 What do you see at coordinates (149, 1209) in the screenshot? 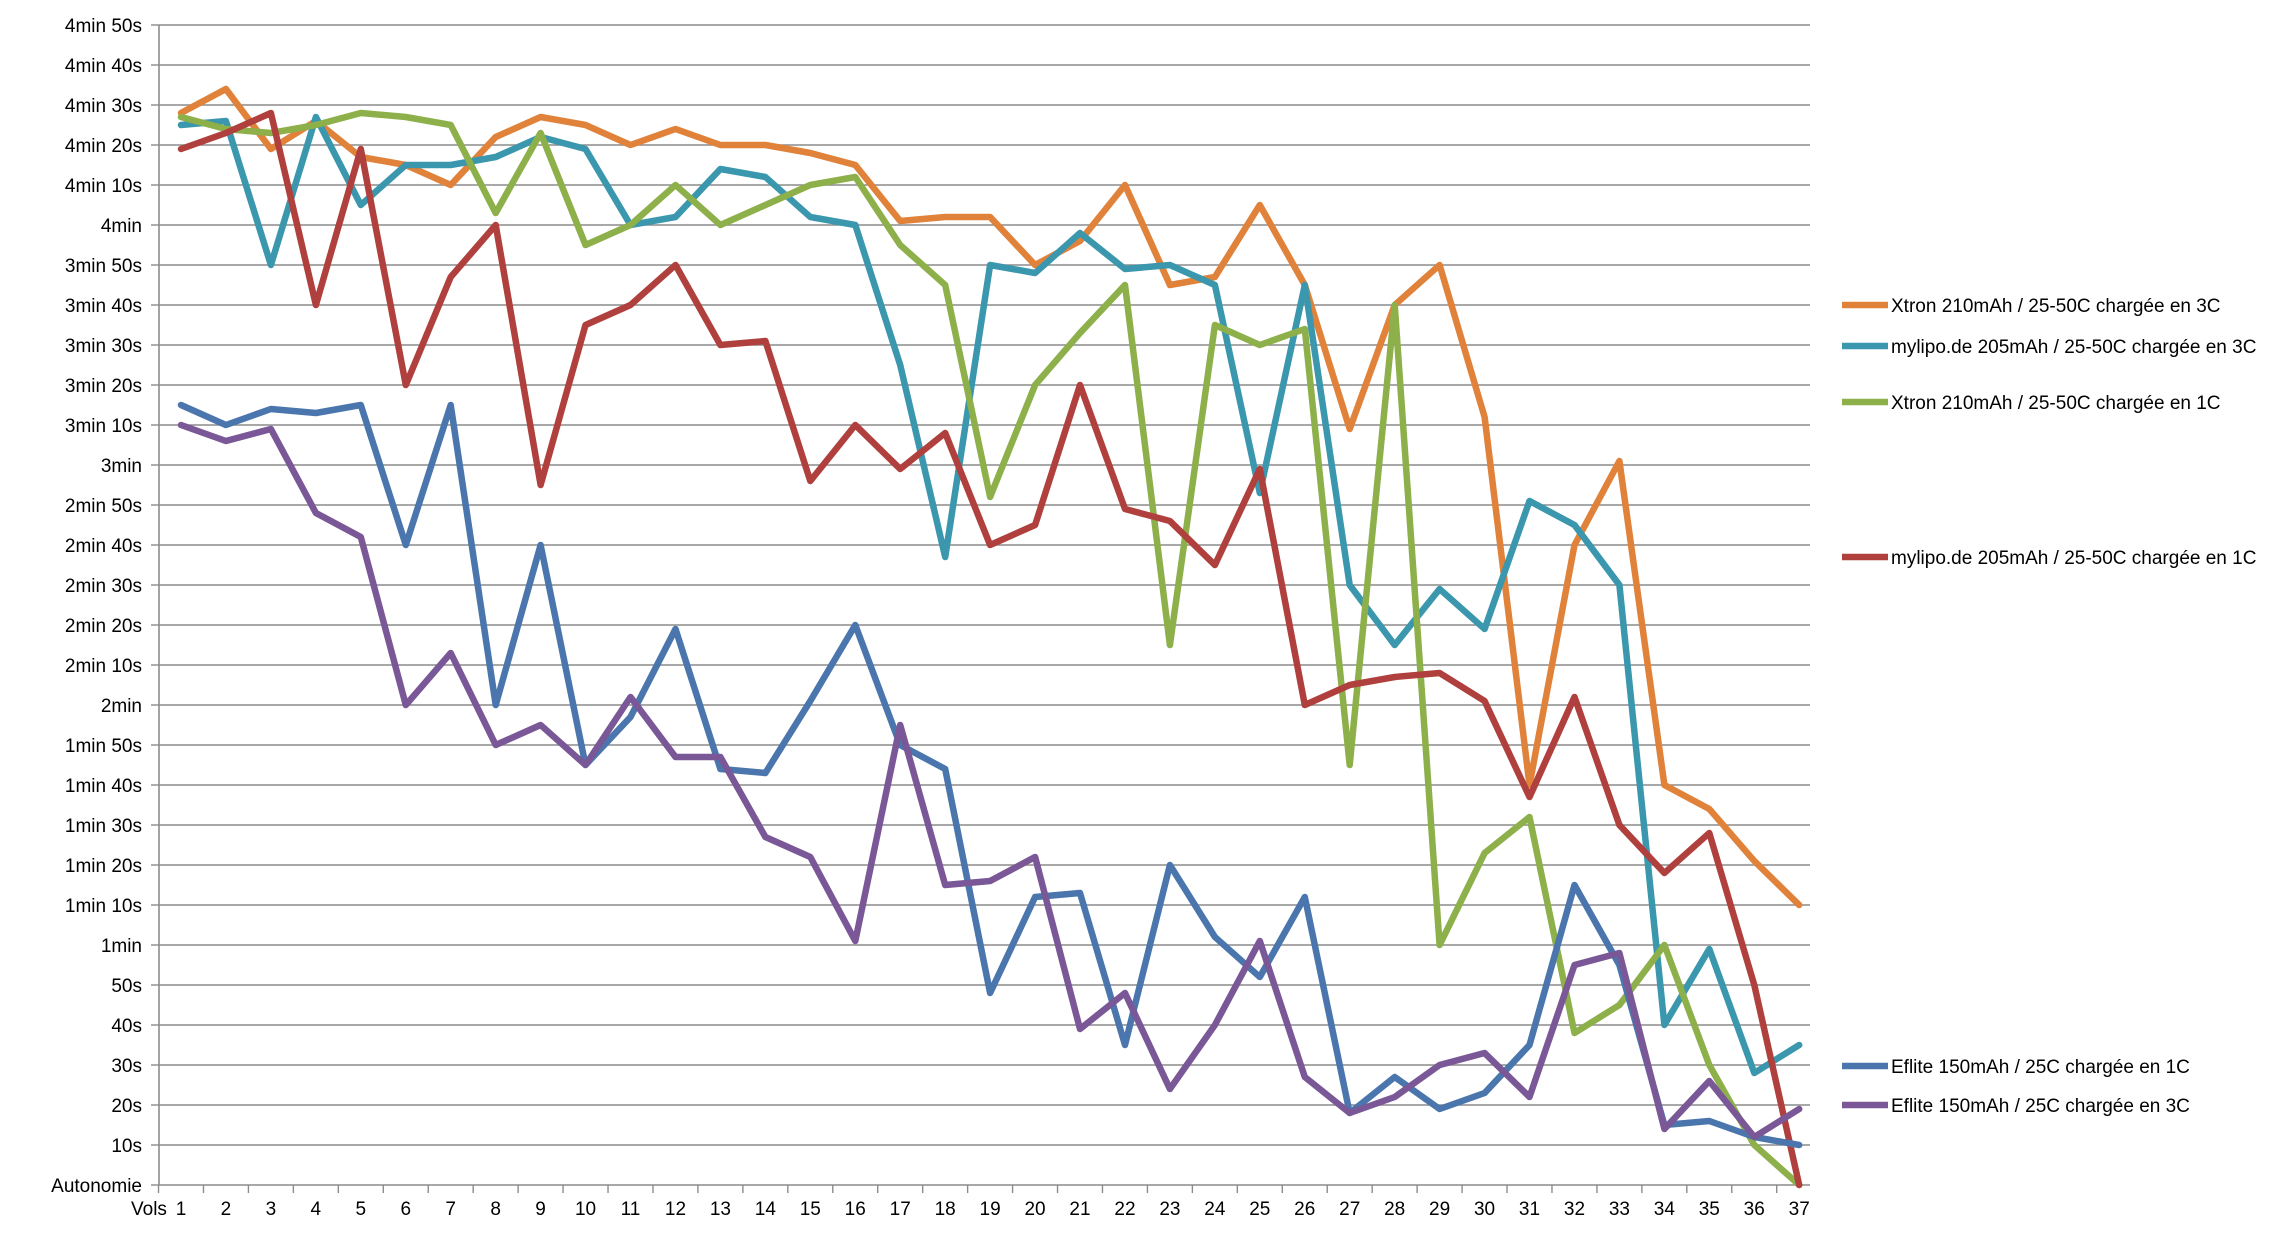
I see `x-axis-label: Vols` at bounding box center [149, 1209].